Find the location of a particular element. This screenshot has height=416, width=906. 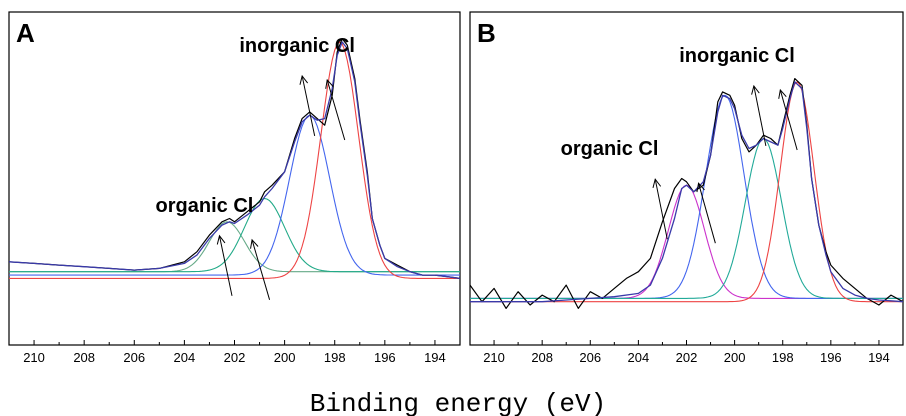

panel-a-x-tick-label: 202 is located at coordinates (235, 357).